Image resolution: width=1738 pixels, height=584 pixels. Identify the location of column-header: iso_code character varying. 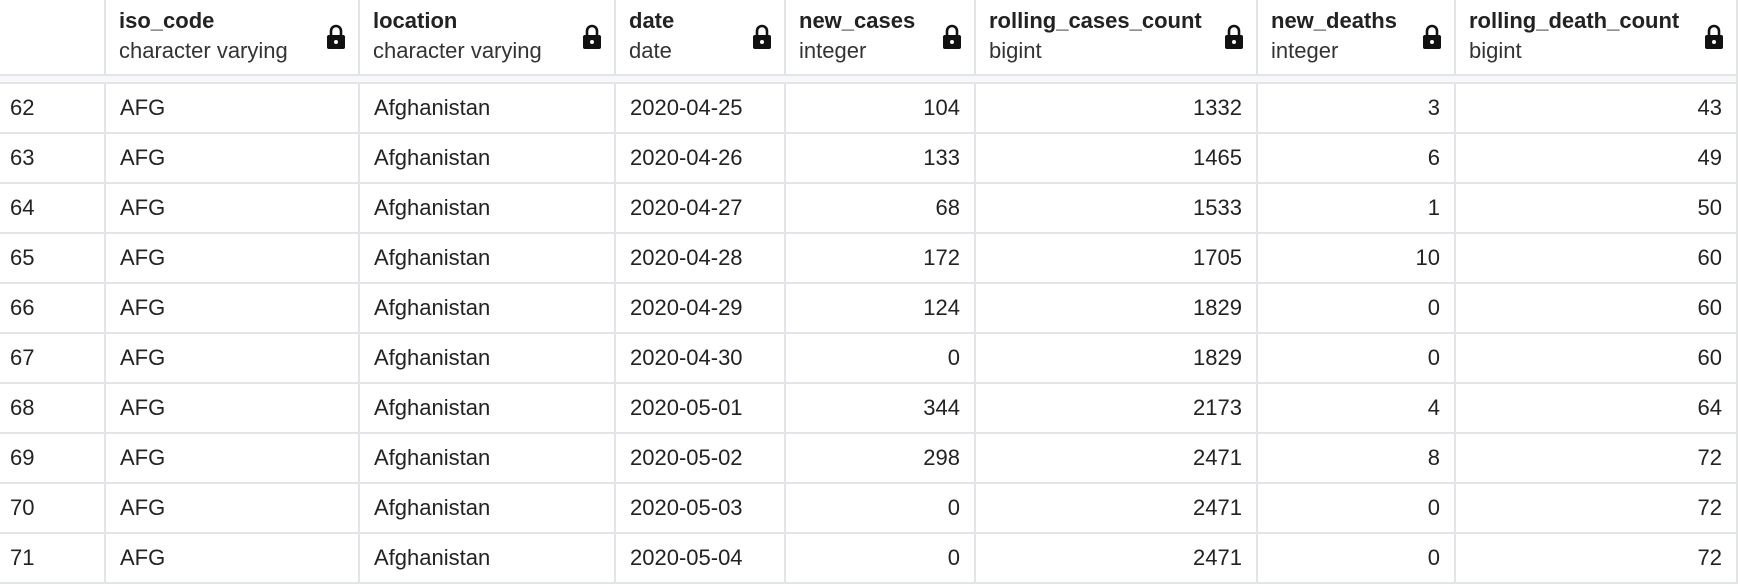
(233, 38).